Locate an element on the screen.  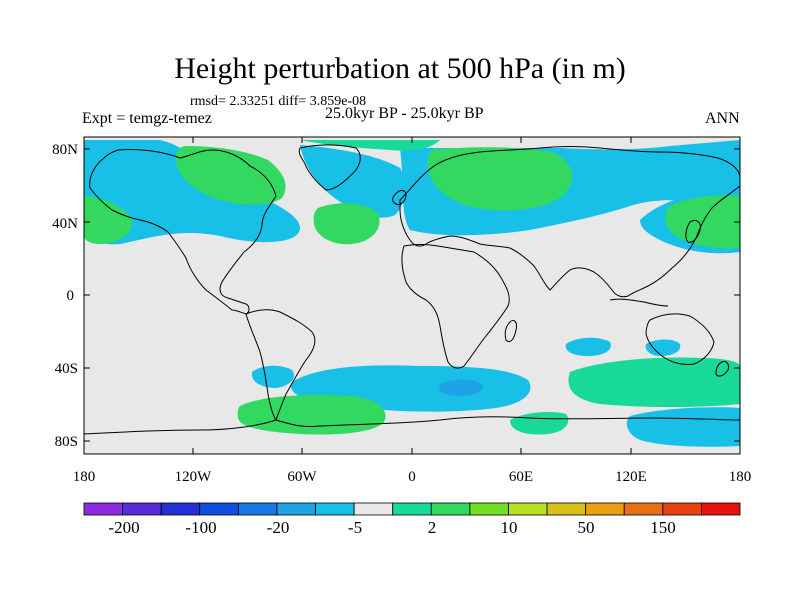
contour-green-canada is located at coordinates (230, 175).